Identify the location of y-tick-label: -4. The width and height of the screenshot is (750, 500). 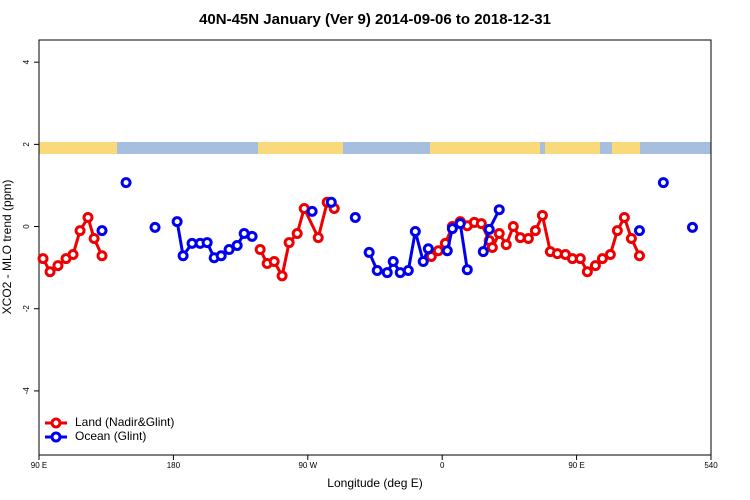
(26, 391).